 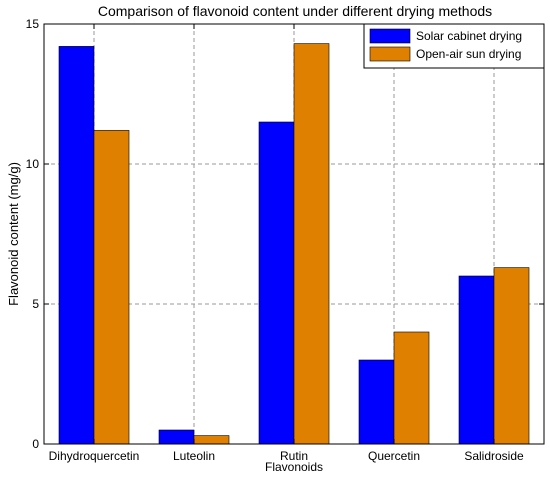 I want to click on x-axis-label: Flavonoids, so click(x=294, y=467).